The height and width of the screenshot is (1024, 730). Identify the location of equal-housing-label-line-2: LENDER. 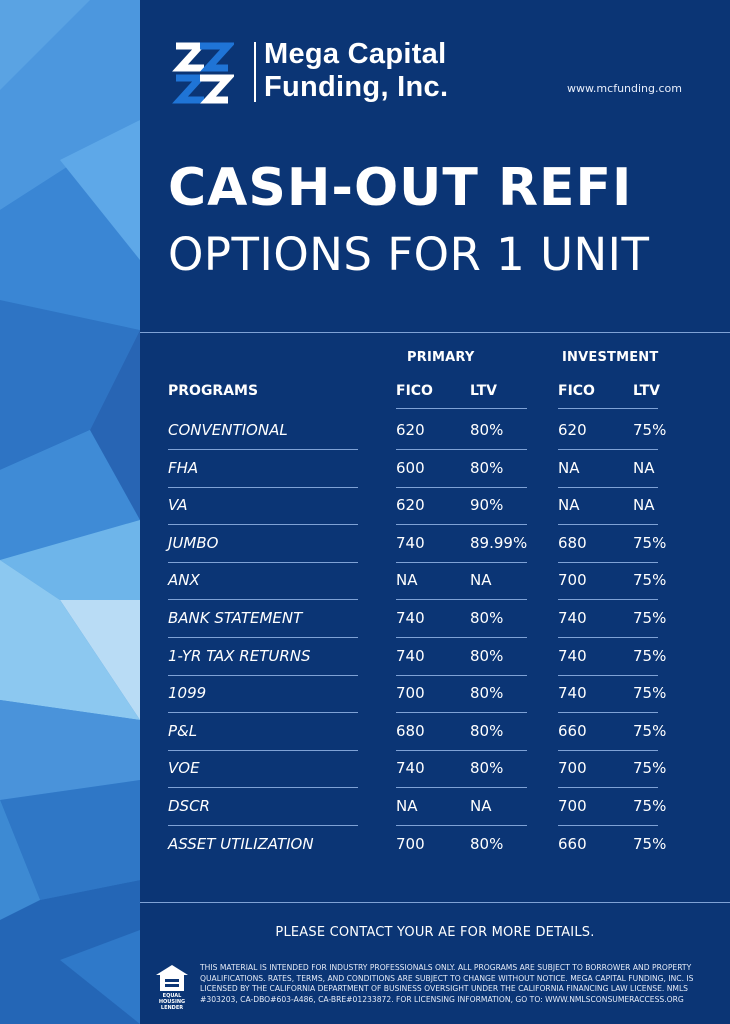
(172, 1008).